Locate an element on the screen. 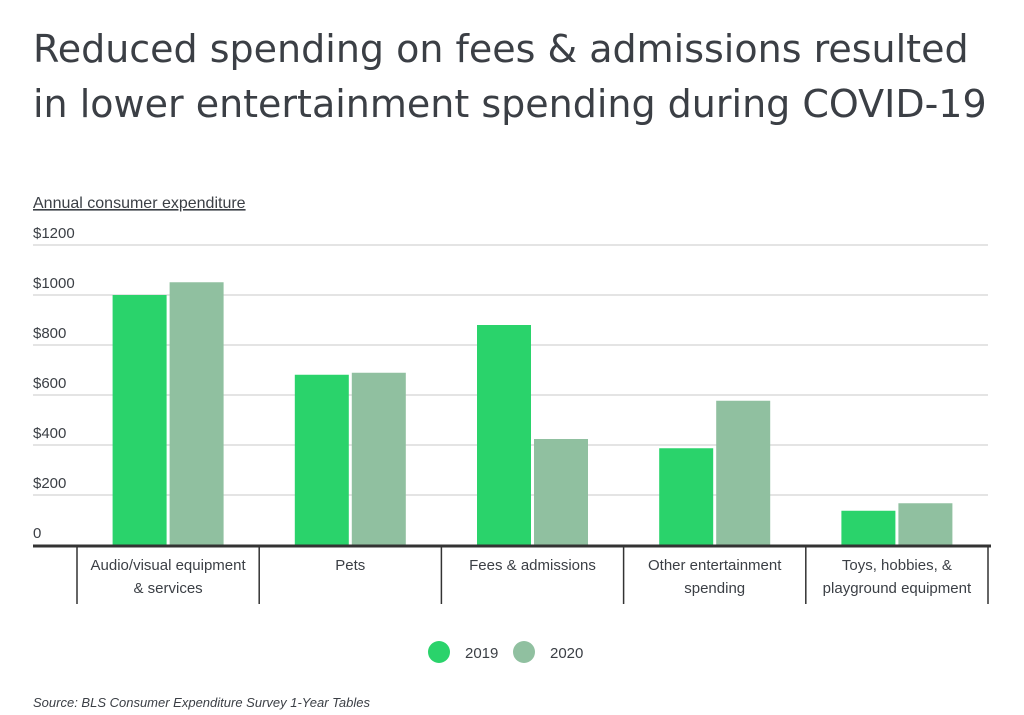  y-tick-label: $200 is located at coordinates (49, 483).